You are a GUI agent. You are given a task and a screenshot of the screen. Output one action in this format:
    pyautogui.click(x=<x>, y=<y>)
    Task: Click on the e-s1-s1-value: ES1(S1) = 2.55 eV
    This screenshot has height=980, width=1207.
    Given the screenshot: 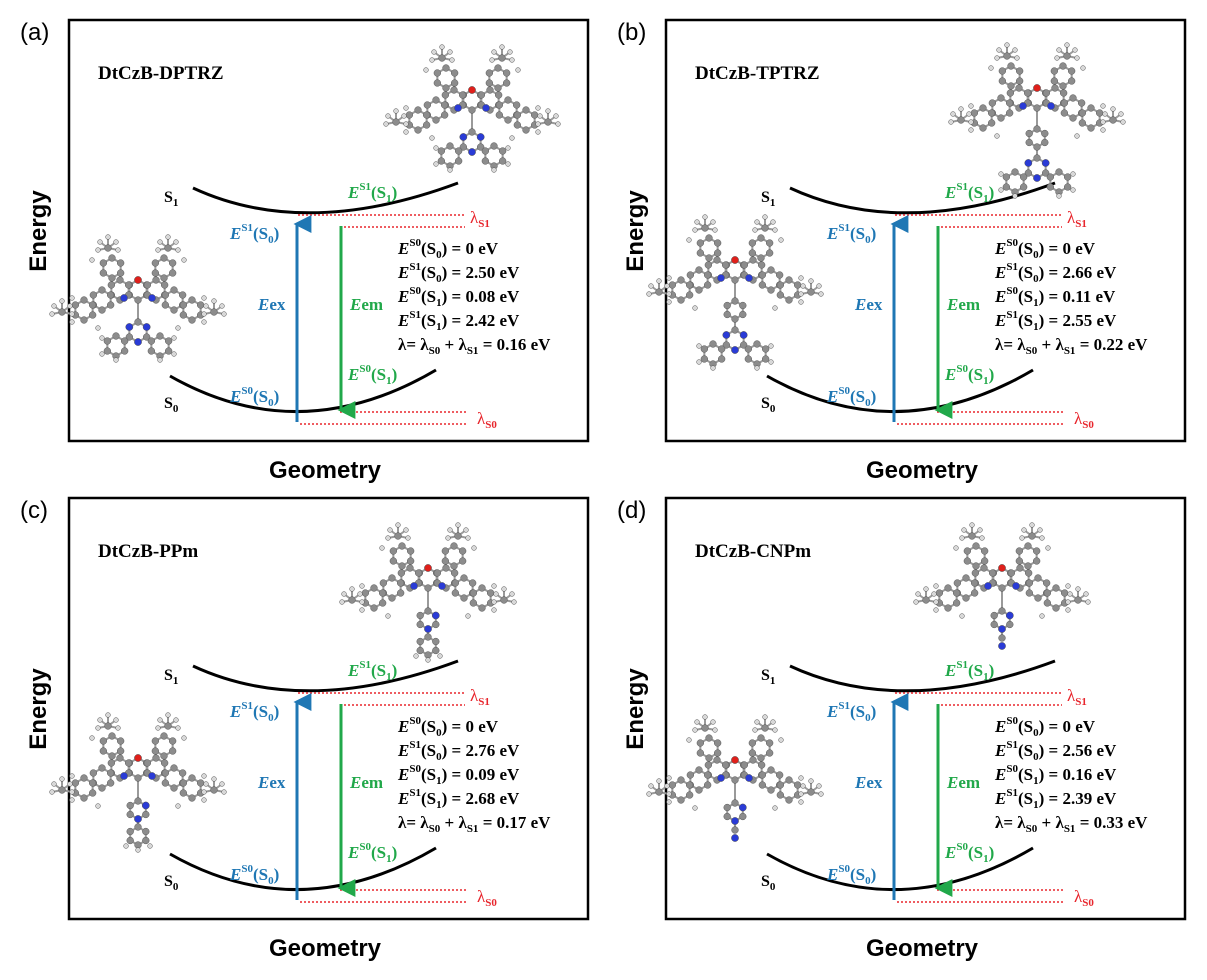 What is the action you would take?
    pyautogui.click(x=1055, y=321)
    